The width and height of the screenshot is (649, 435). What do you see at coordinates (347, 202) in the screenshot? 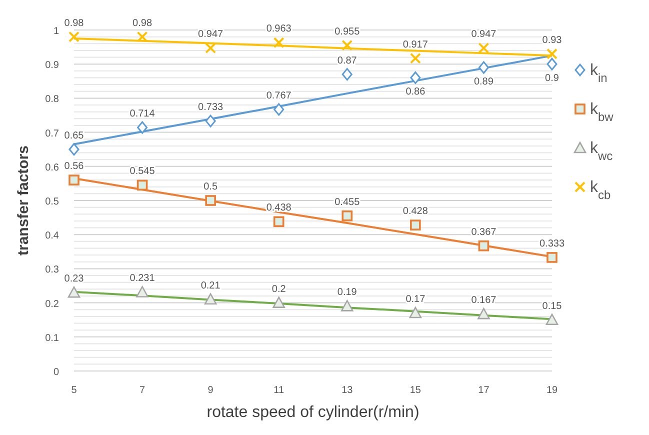
I see `data-label: 0.455` at bounding box center [347, 202].